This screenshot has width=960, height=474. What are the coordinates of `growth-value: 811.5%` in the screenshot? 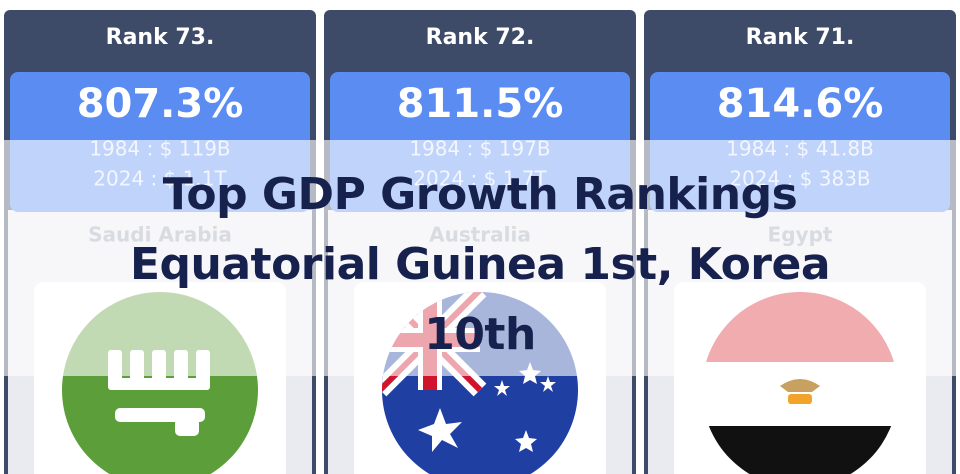 It's located at (480, 104).